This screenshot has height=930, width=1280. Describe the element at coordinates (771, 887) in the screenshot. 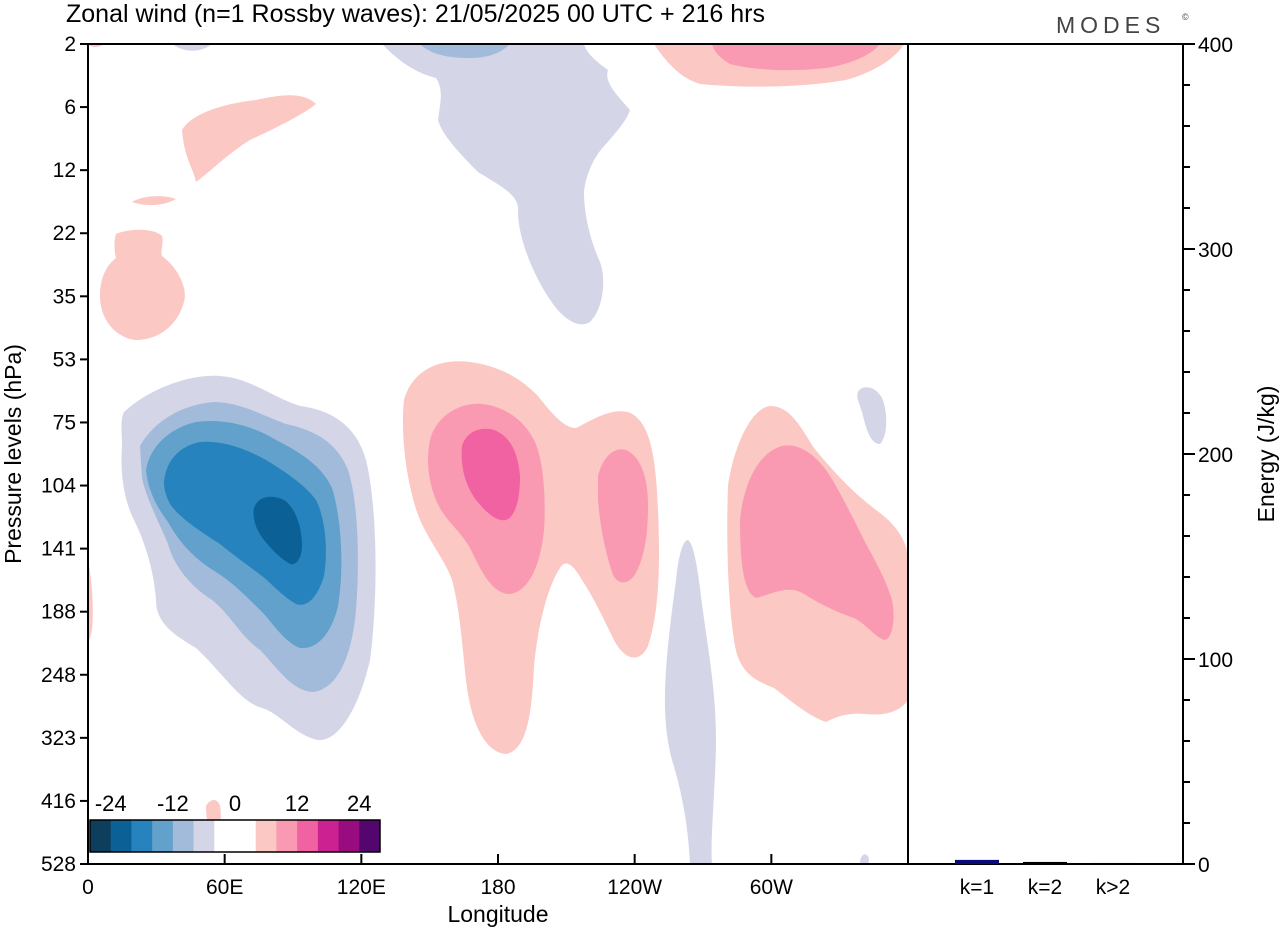

I see `x-tick-label: 60W` at that location.